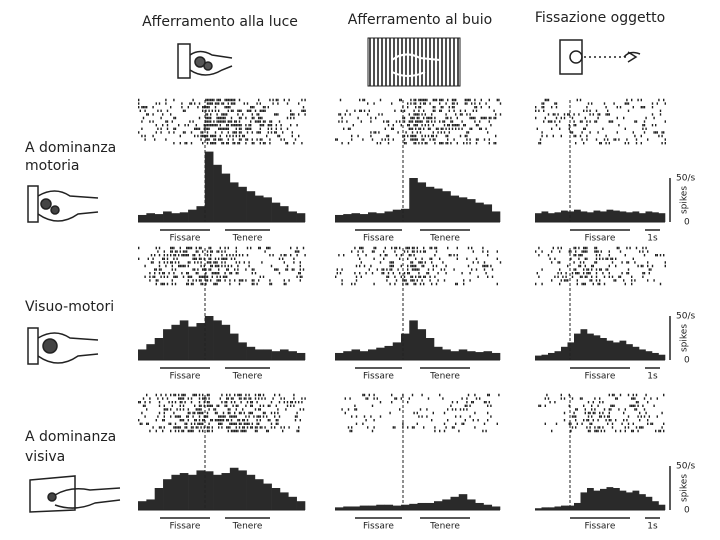 This screenshot has height=540, width=720. What do you see at coordinates (205, 61) in the screenshot?
I see `icon-grasp-light` at bounding box center [205, 61].